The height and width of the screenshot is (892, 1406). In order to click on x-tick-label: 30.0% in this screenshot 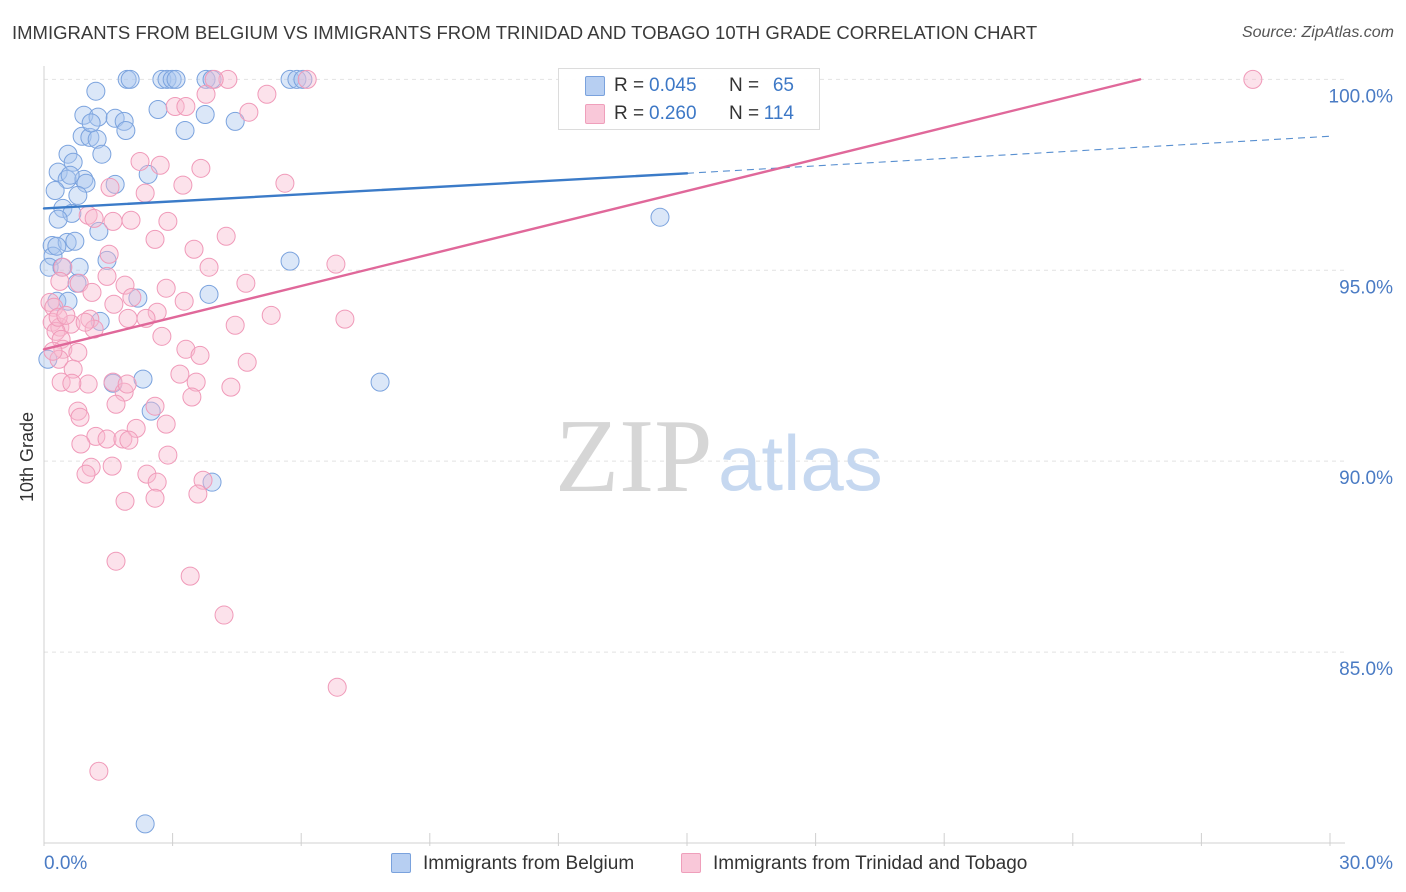, I will do `click(1366, 863)`.